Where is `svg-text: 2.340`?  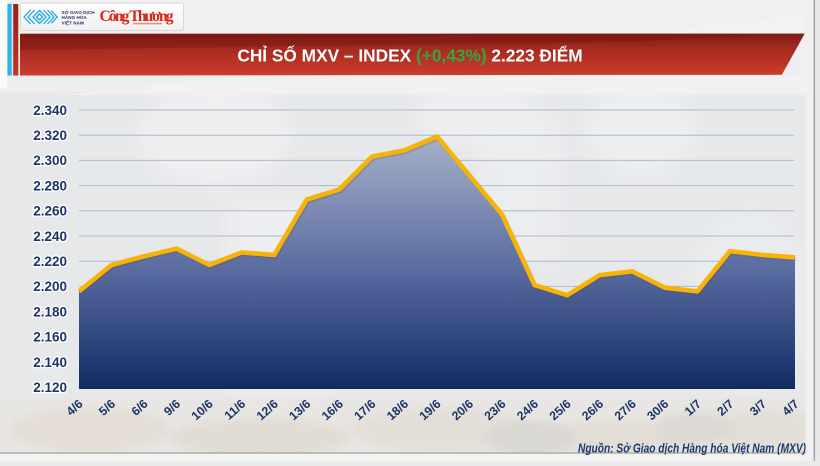
svg-text: 2.340 is located at coordinates (50, 110).